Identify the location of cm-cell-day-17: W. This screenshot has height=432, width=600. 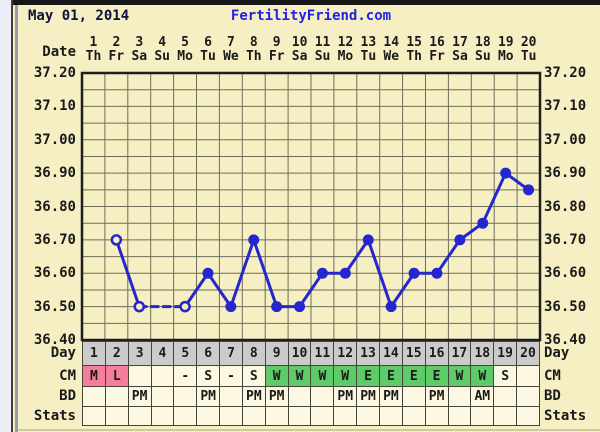
(460, 376).